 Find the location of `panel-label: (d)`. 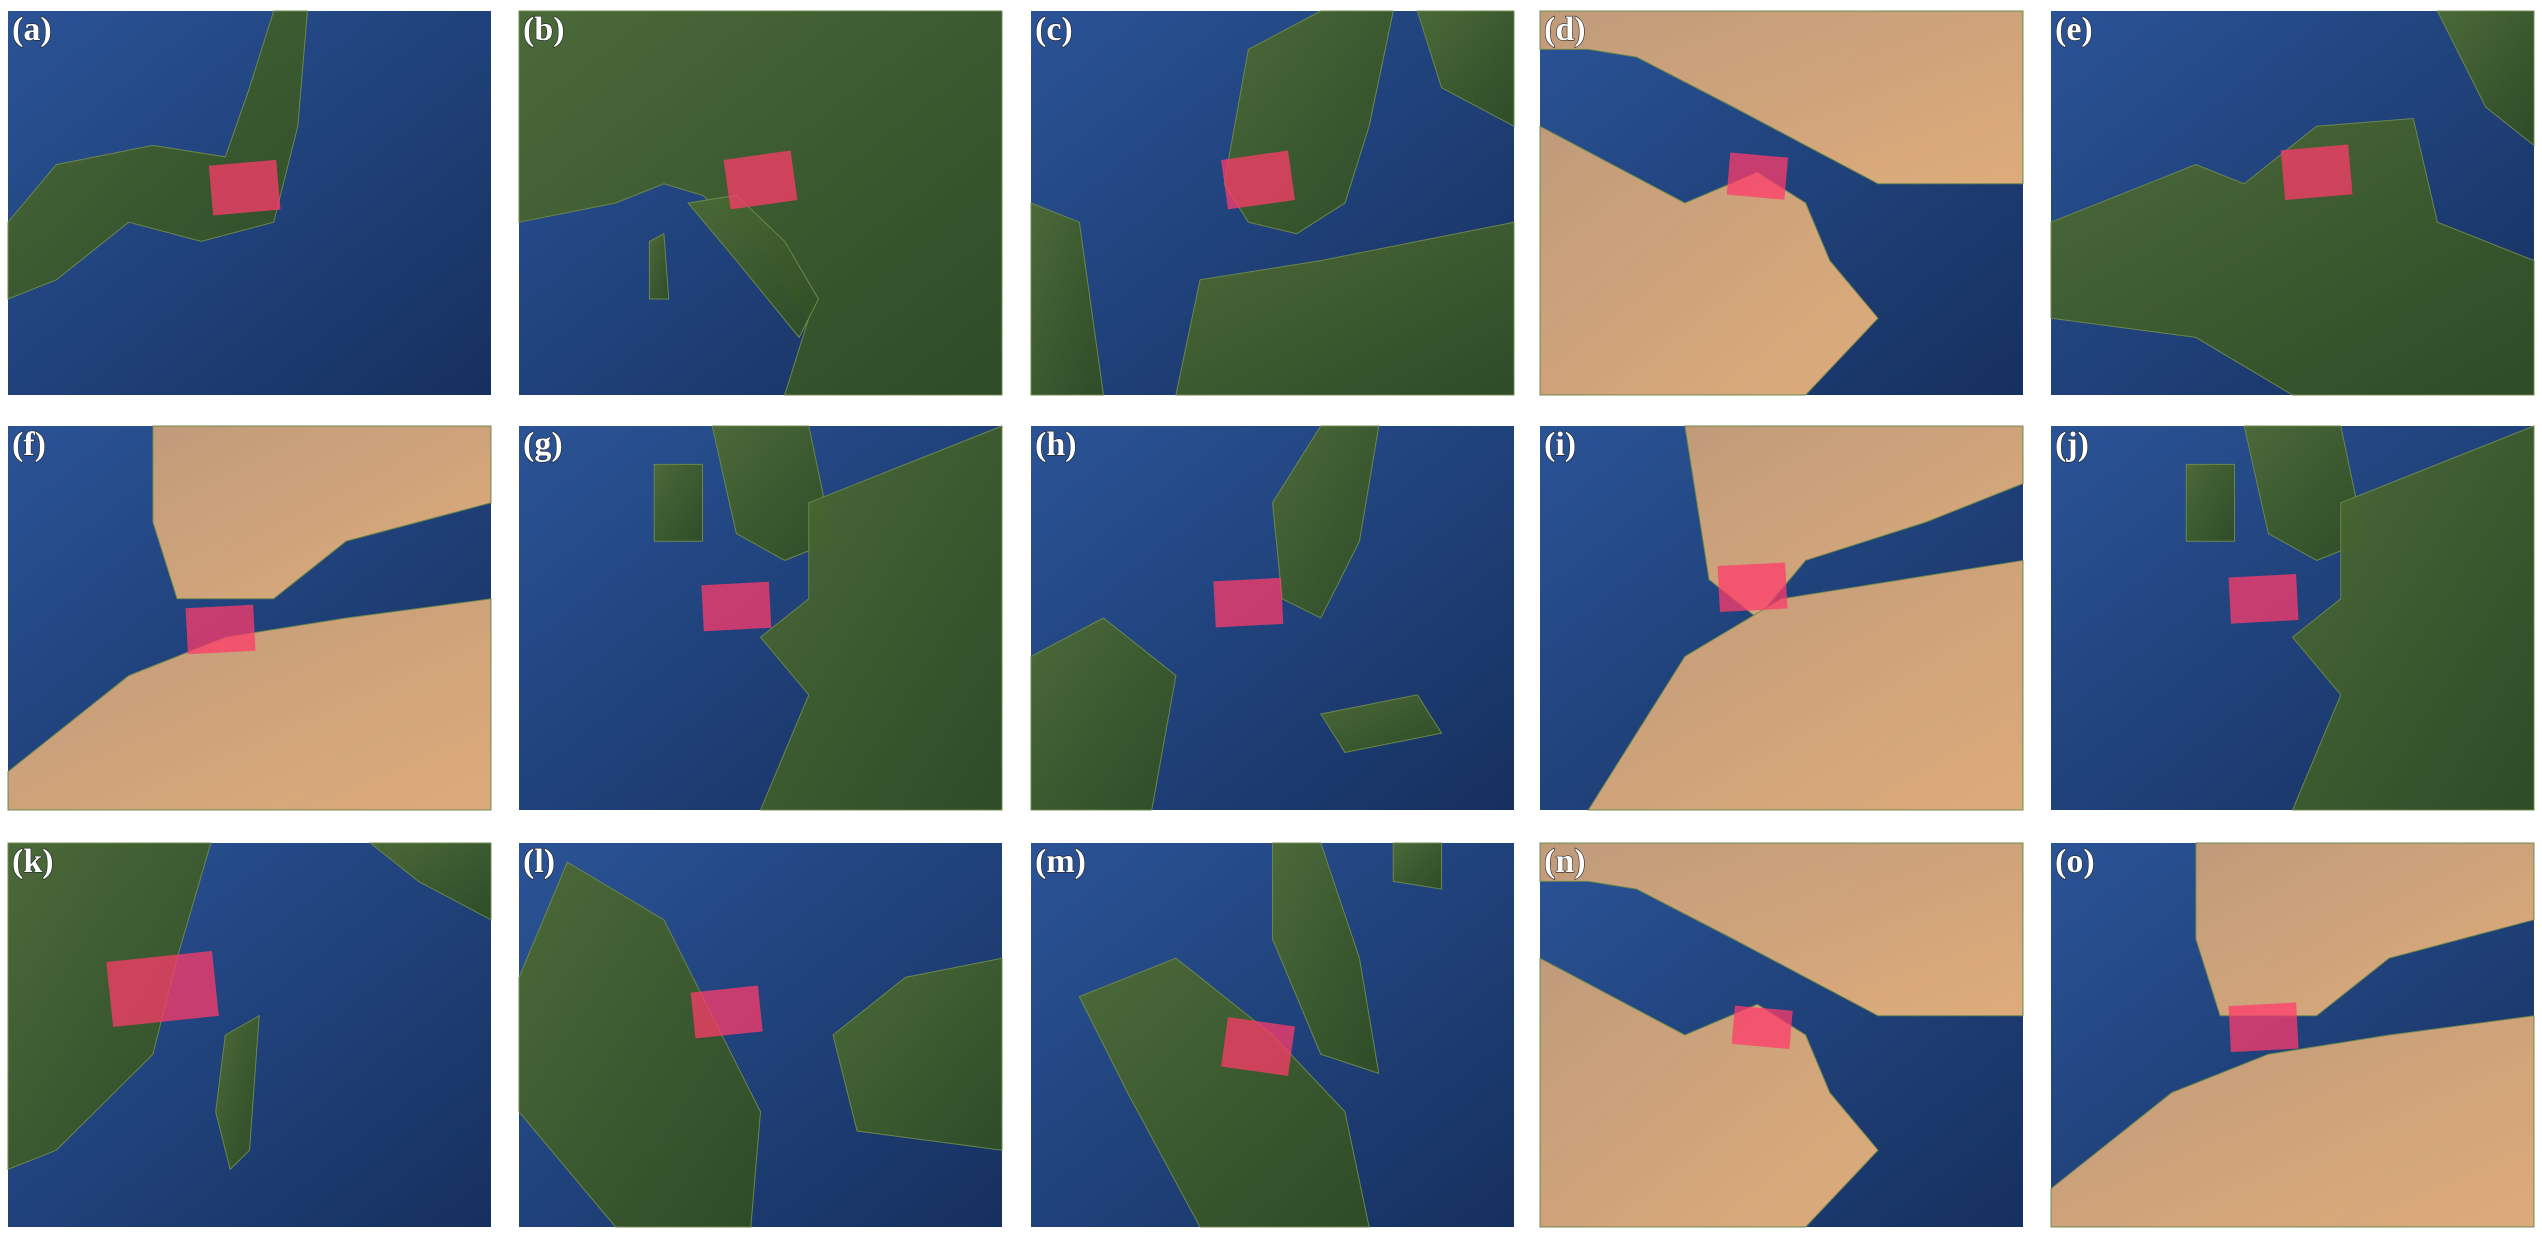

panel-label: (d) is located at coordinates (1565, 29).